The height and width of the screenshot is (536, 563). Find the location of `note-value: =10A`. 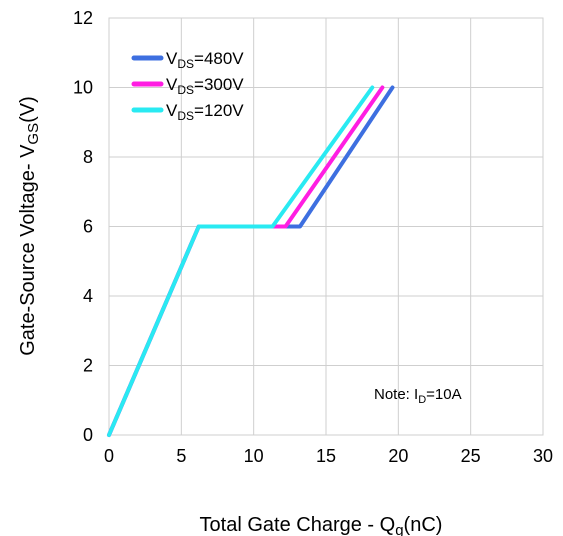

note-value: =10A is located at coordinates (443, 394).